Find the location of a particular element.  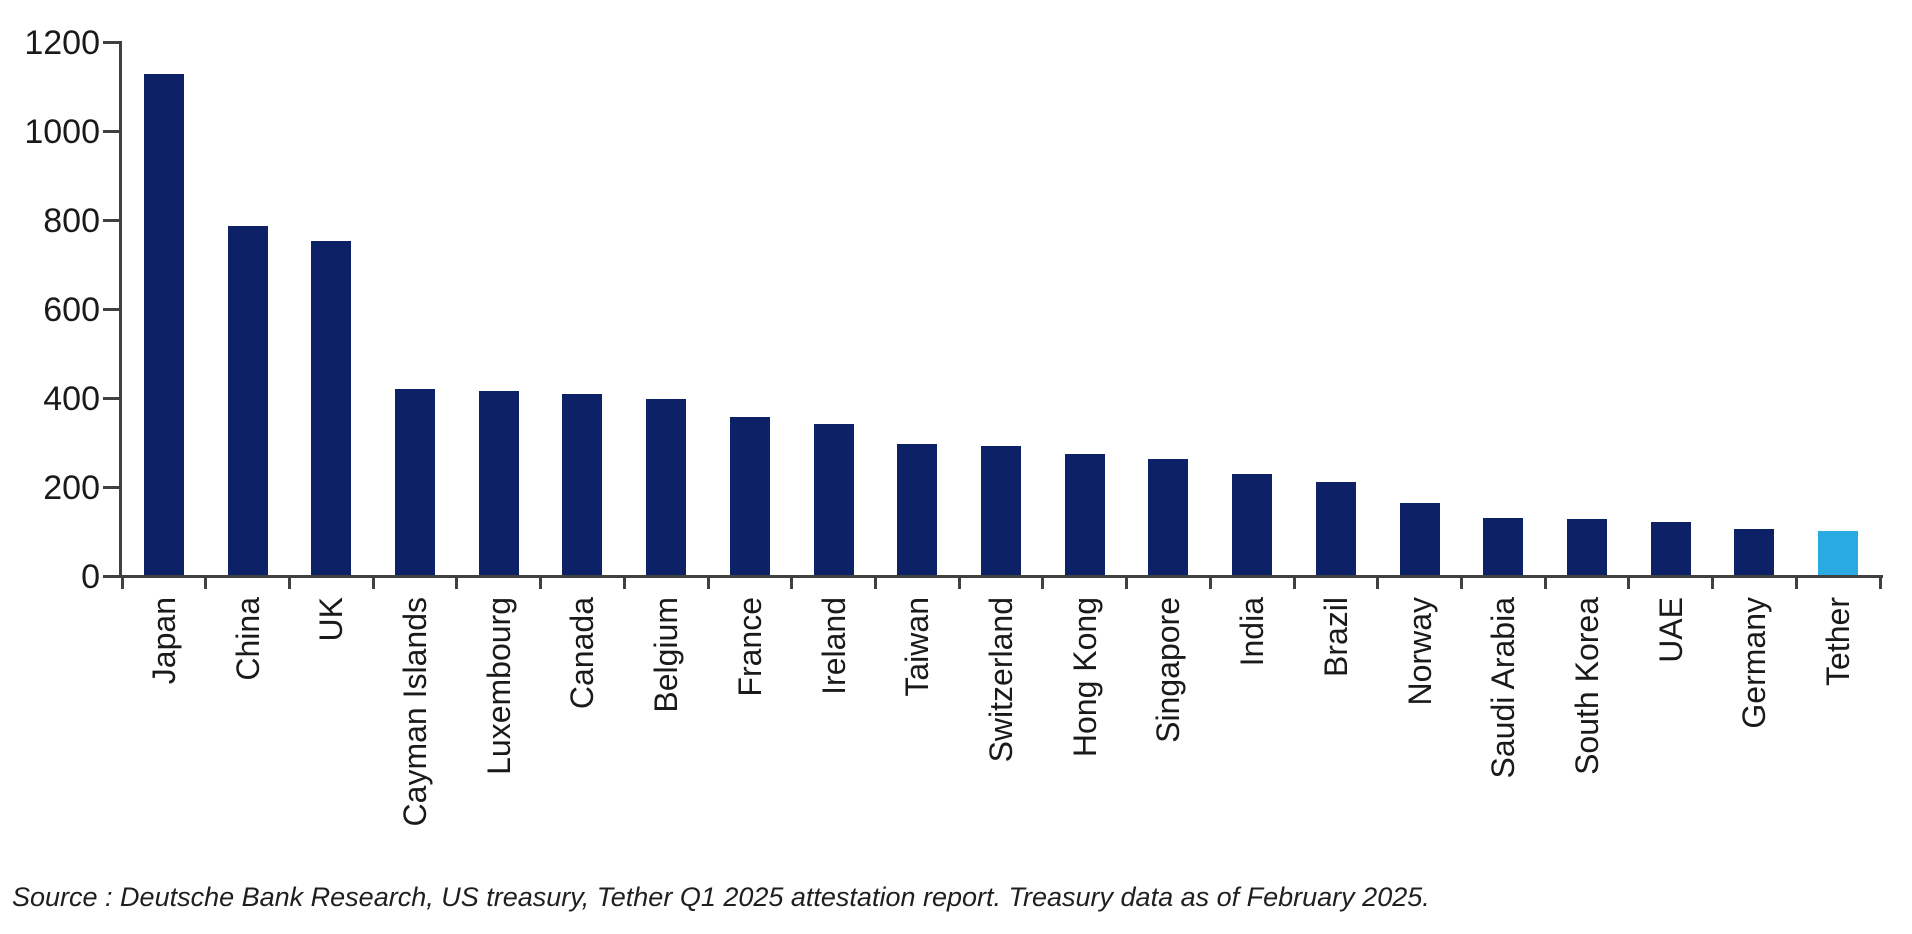

bar-singapore is located at coordinates (1168, 517).